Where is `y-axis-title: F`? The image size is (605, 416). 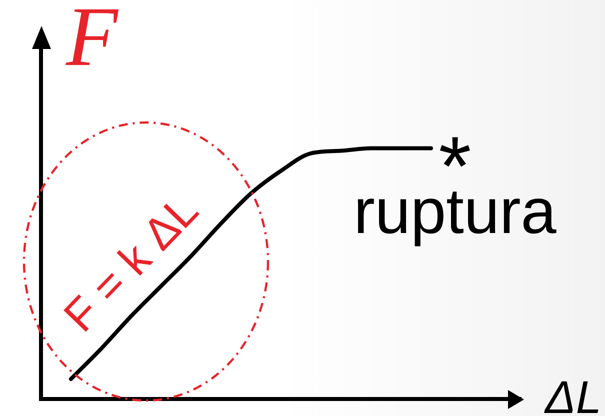 y-axis-title: F is located at coordinates (92, 42).